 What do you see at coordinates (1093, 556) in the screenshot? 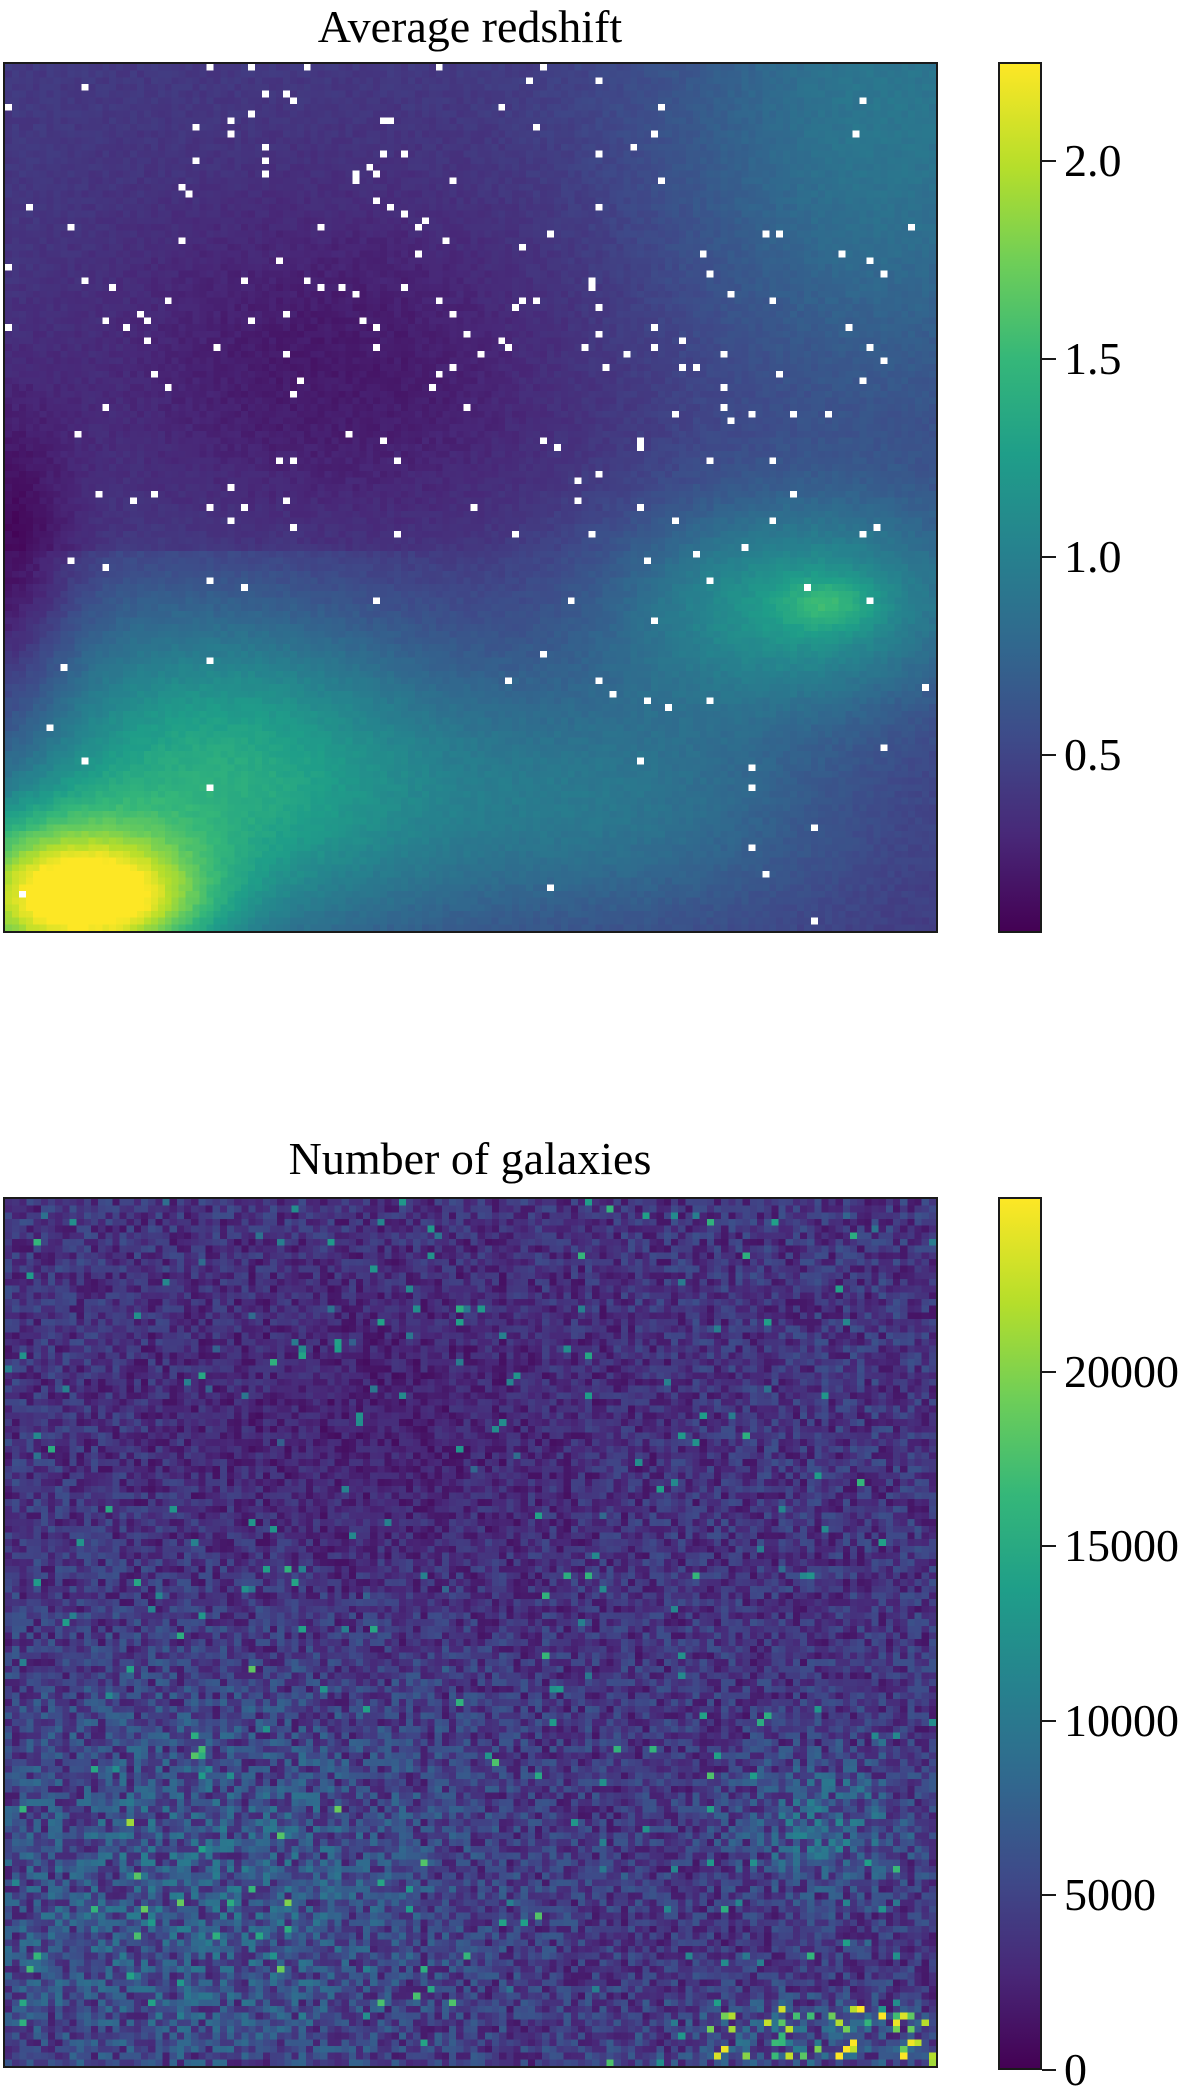
I see `colorbar-tick-label: 1.0` at bounding box center [1093, 556].